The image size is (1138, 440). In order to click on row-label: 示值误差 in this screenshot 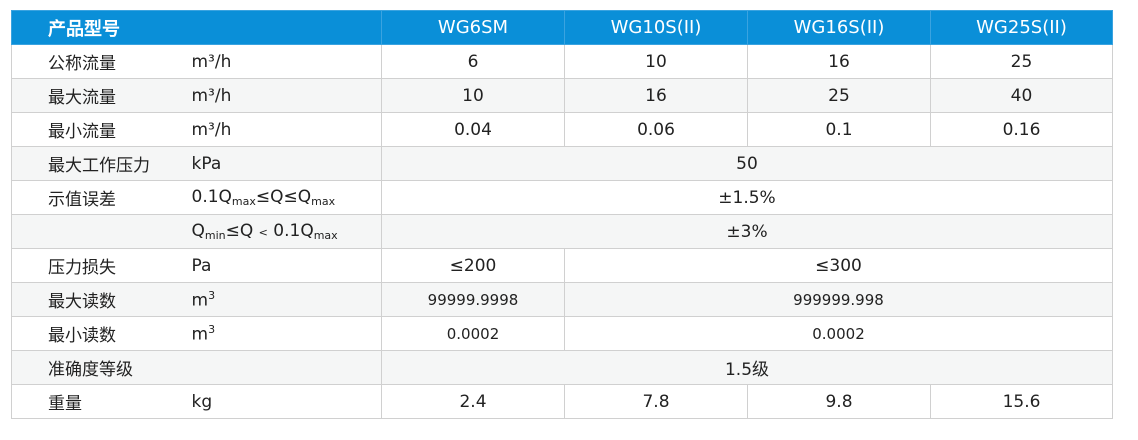, I will do `click(96, 197)`.